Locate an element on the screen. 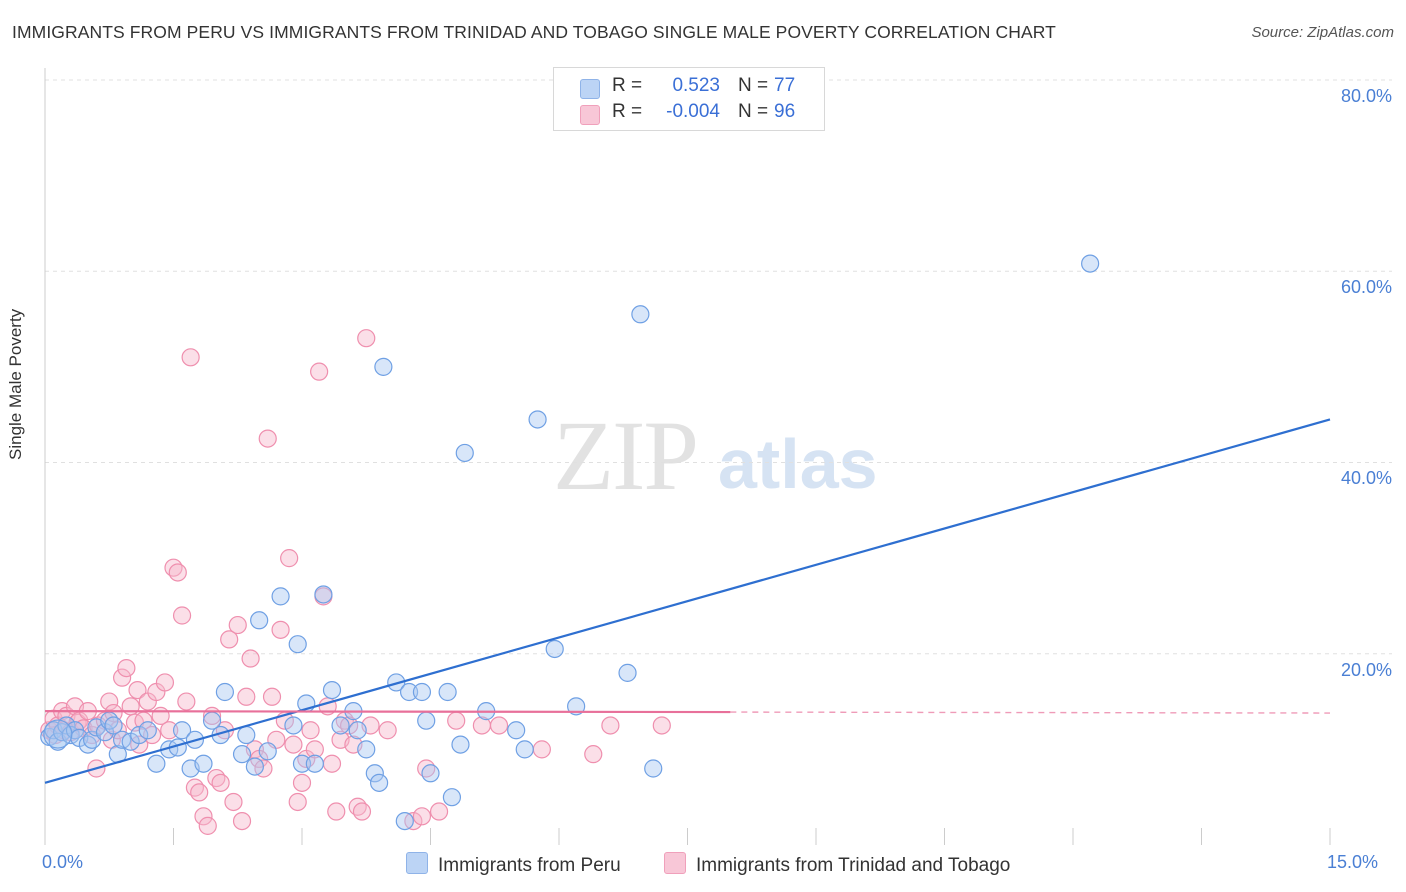 The height and width of the screenshot is (892, 1406). source-label: Source: ZipAtlas.com is located at coordinates (1322, 32).